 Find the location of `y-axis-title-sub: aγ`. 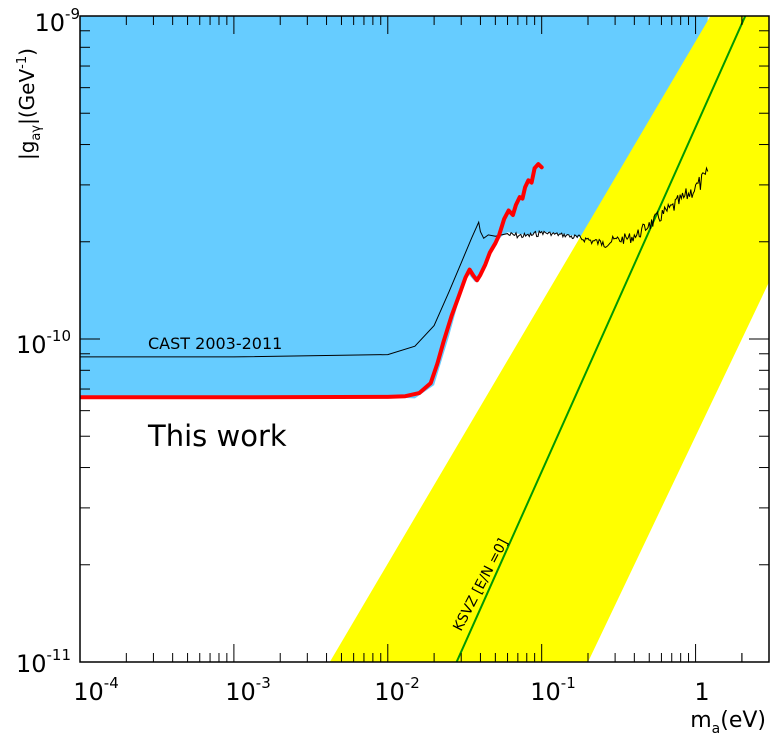

y-axis-title-sub: aγ is located at coordinates (36, 133).